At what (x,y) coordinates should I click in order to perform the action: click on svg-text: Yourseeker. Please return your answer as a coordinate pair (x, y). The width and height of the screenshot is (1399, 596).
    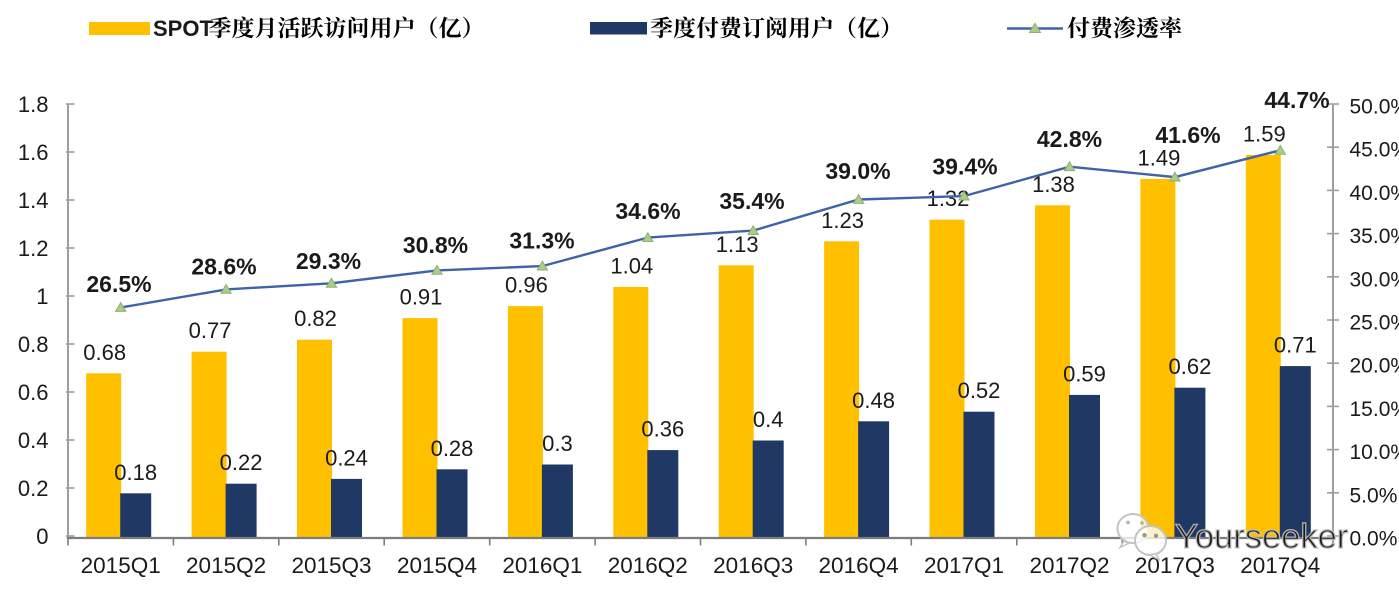
    Looking at the image, I should click on (1261, 537).